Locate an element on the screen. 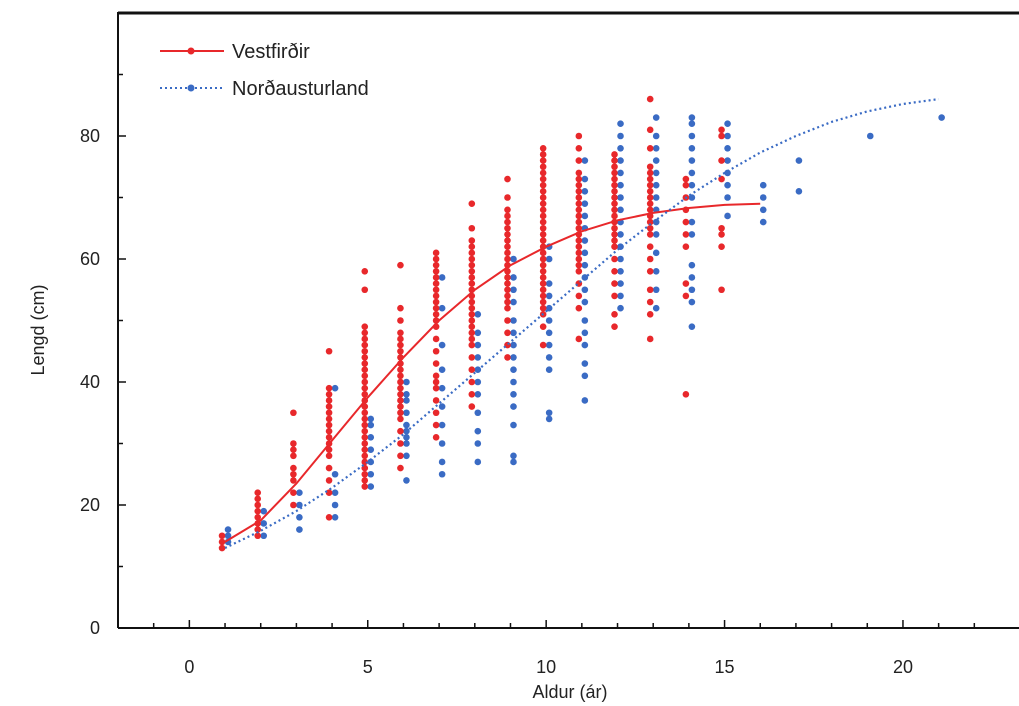 Image resolution: width=1019 pixels, height=706 pixels. y-tick-label: 0 is located at coordinates (95, 628).